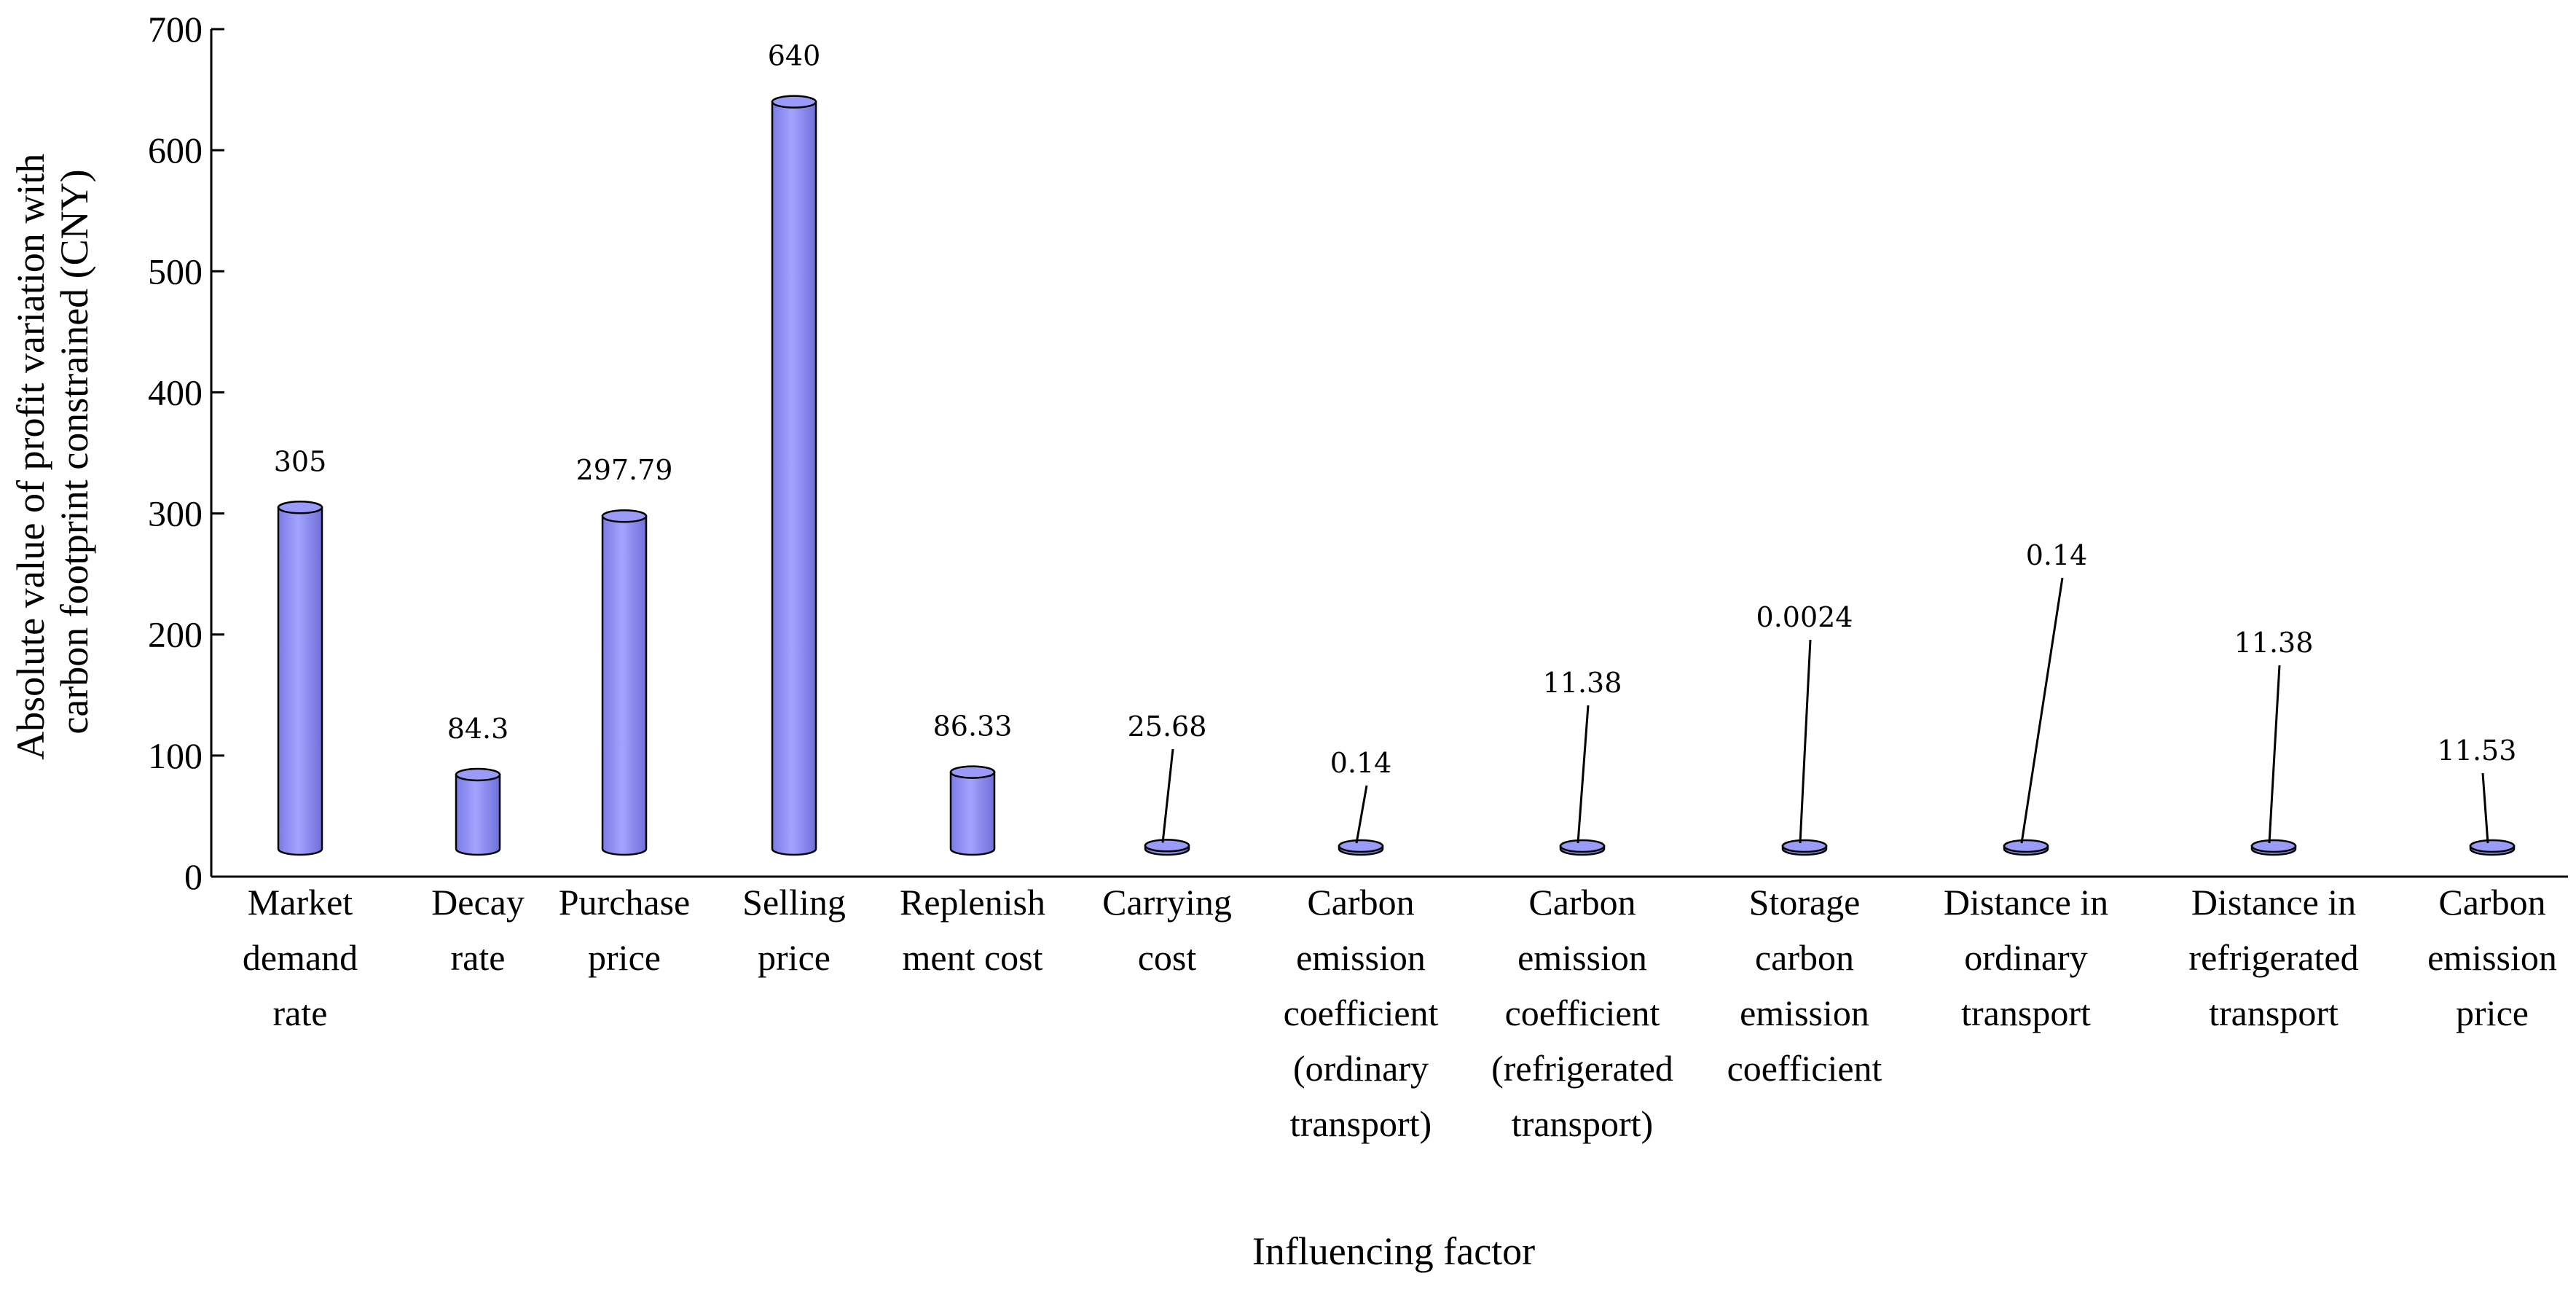 The image size is (2576, 1292). What do you see at coordinates (1167, 930) in the screenshot?
I see `category-label: Carrying cost` at bounding box center [1167, 930].